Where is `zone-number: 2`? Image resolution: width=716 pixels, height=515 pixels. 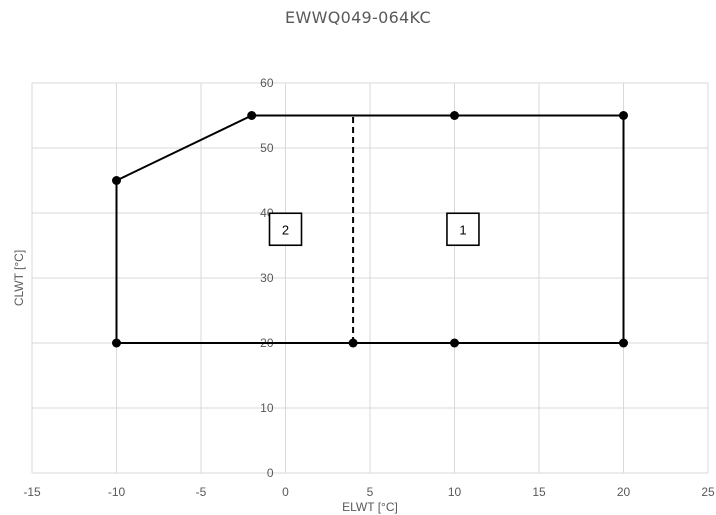
zone-number: 2 is located at coordinates (285, 229).